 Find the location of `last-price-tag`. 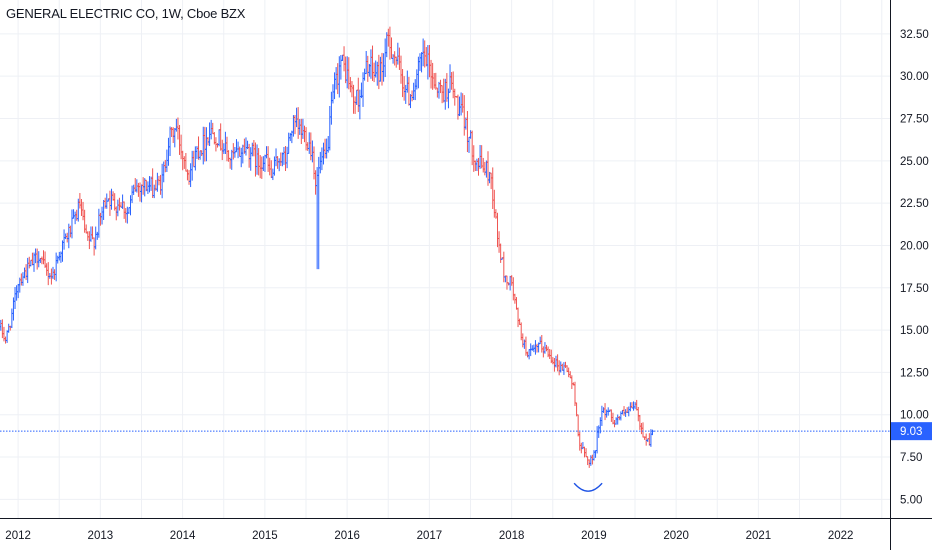

last-price-tag is located at coordinates (911, 431).